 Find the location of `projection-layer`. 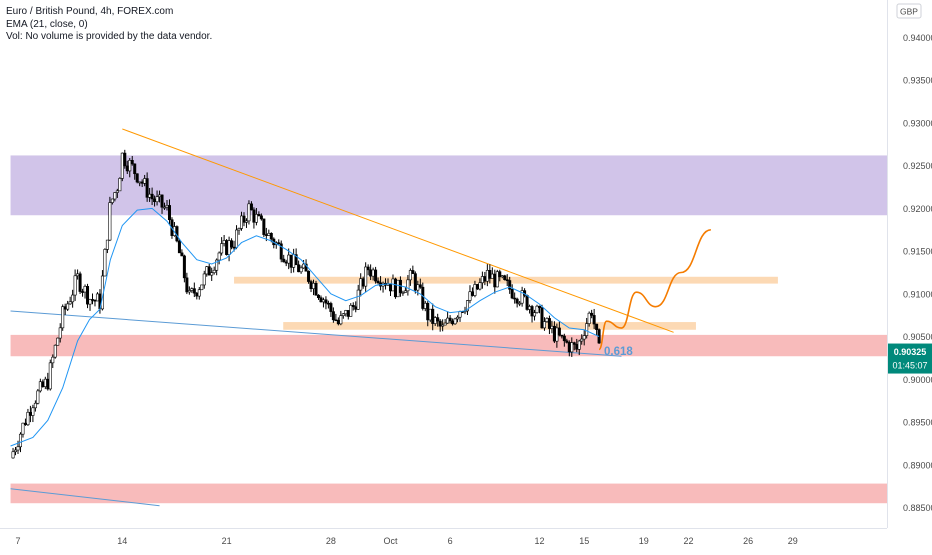

projection-layer is located at coordinates (655, 290).